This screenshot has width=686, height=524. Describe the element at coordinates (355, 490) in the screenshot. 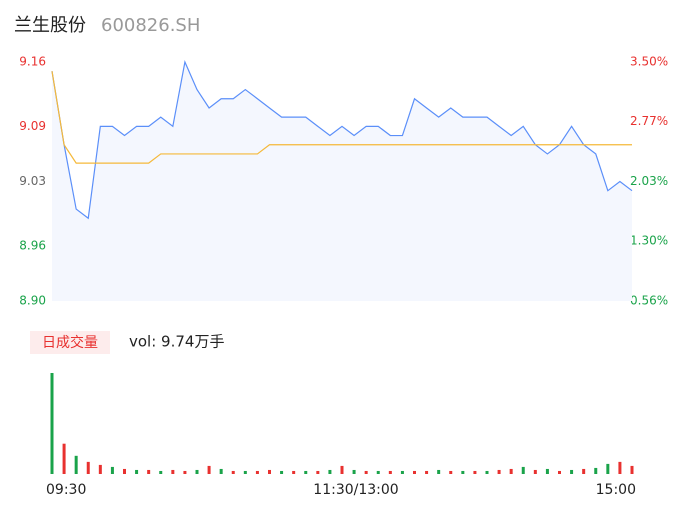

I see `x-tick-label: 11:30/13:00` at that location.